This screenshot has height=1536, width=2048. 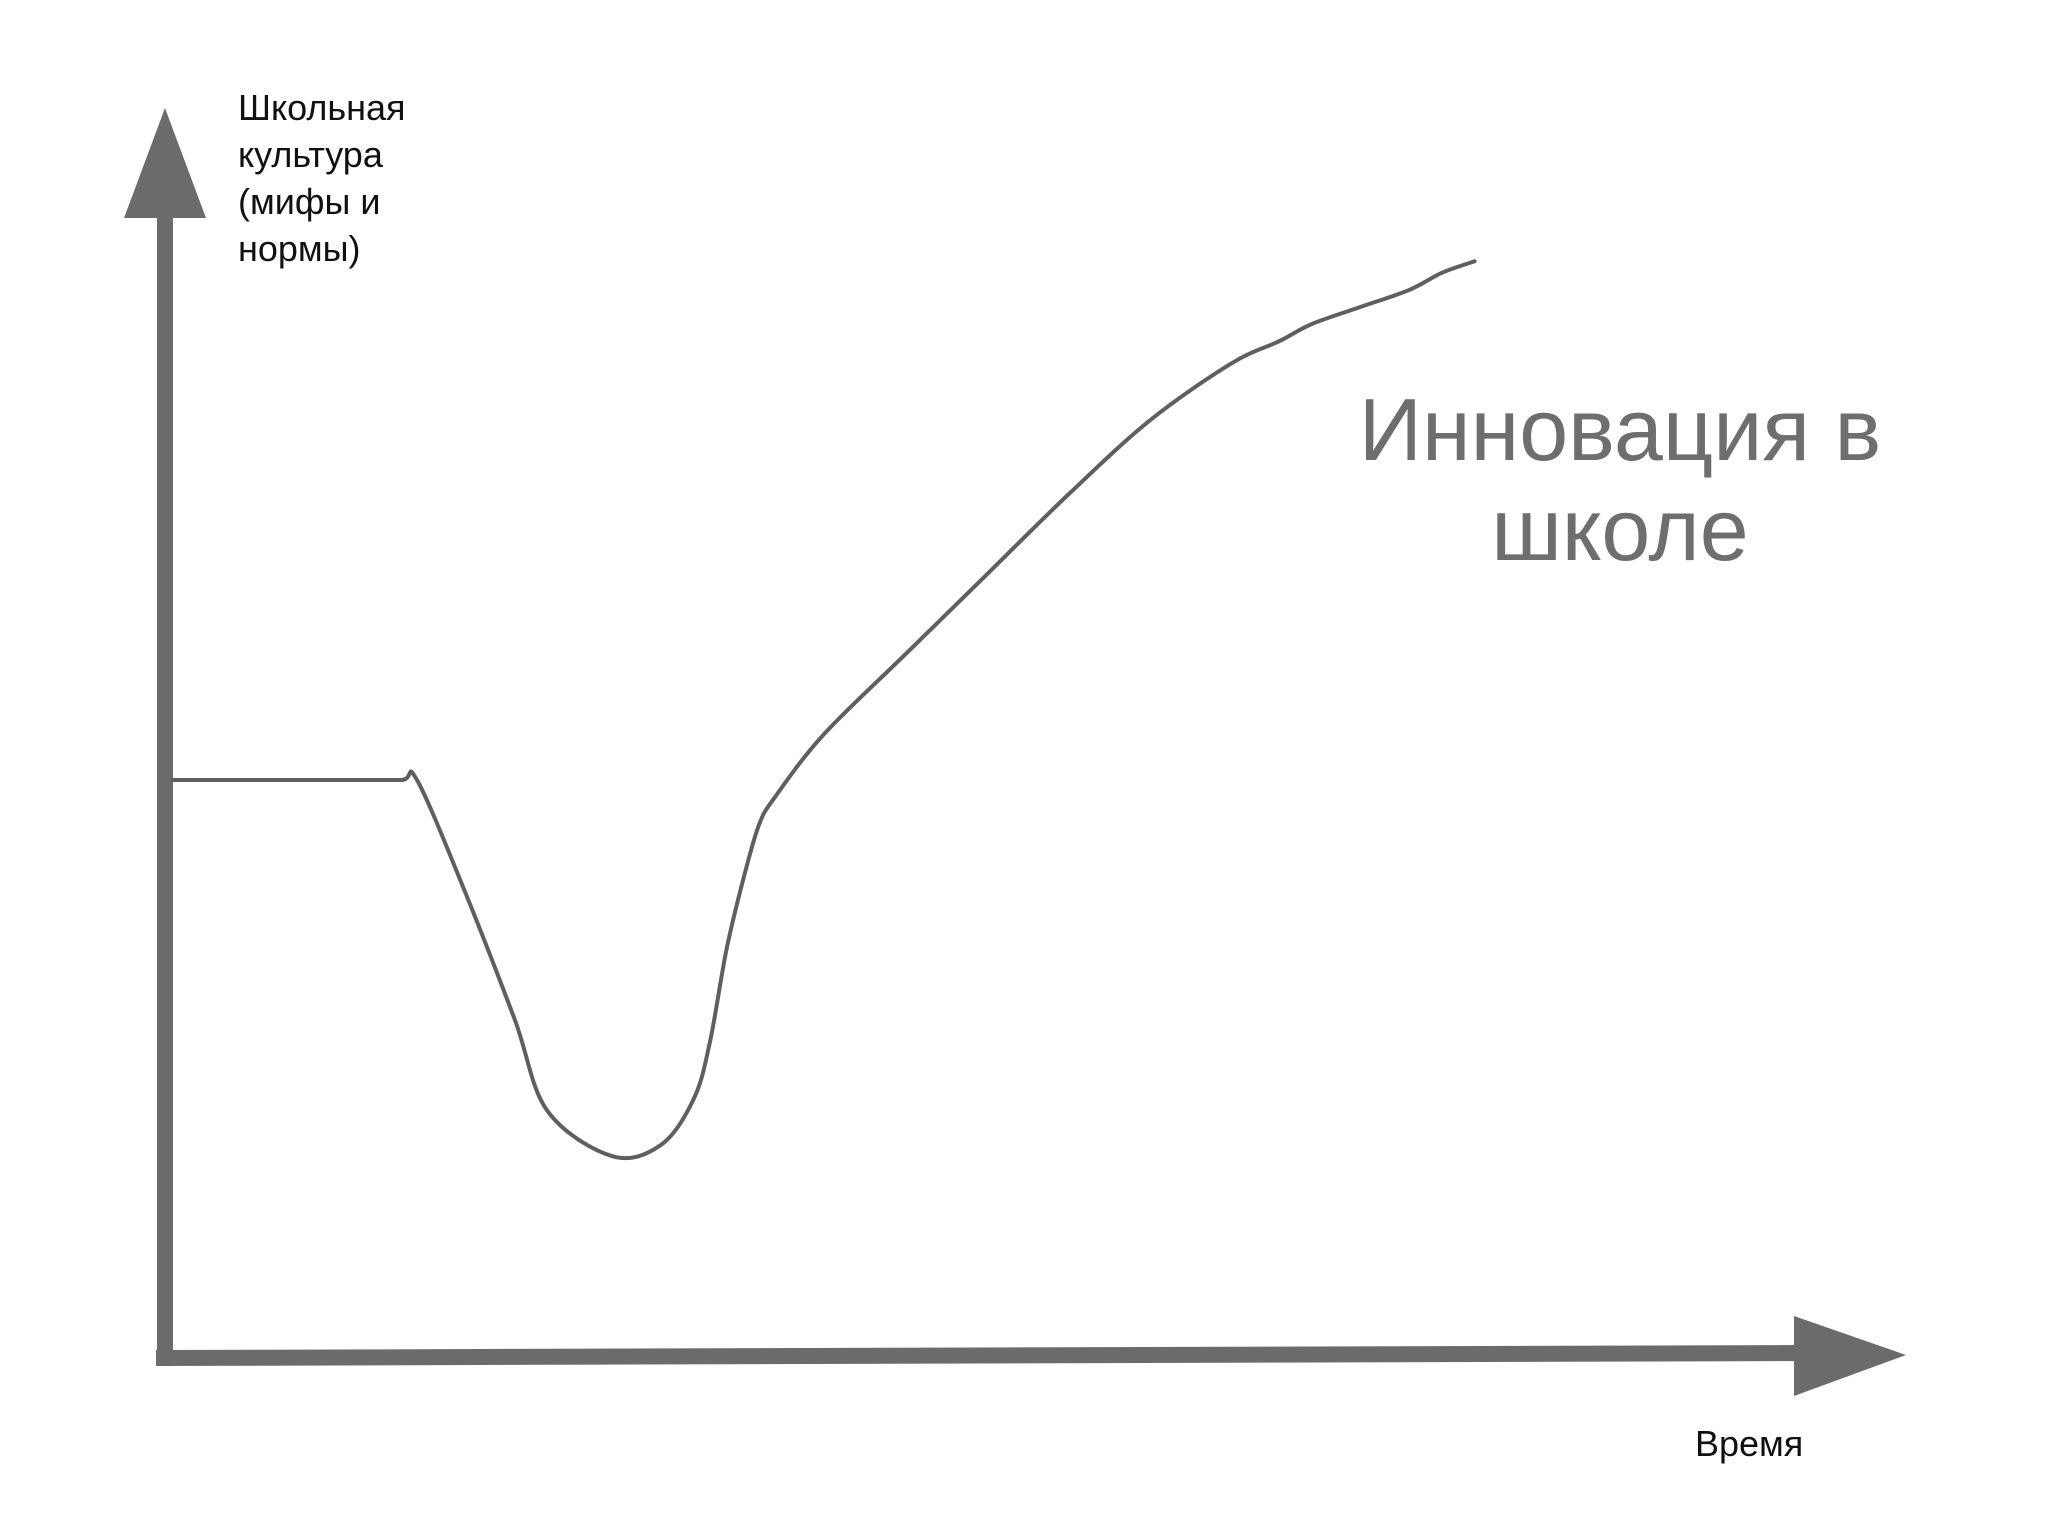 I want to click on x-axis, so click(x=978, y=1355).